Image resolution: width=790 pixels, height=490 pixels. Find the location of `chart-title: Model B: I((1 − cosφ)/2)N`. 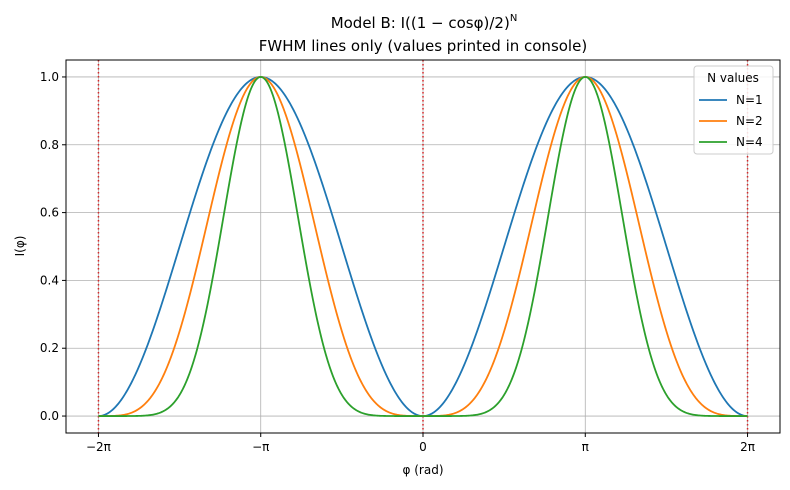

chart-title: Model B: I((1 − cosφ)/2)N is located at coordinates (424, 22).